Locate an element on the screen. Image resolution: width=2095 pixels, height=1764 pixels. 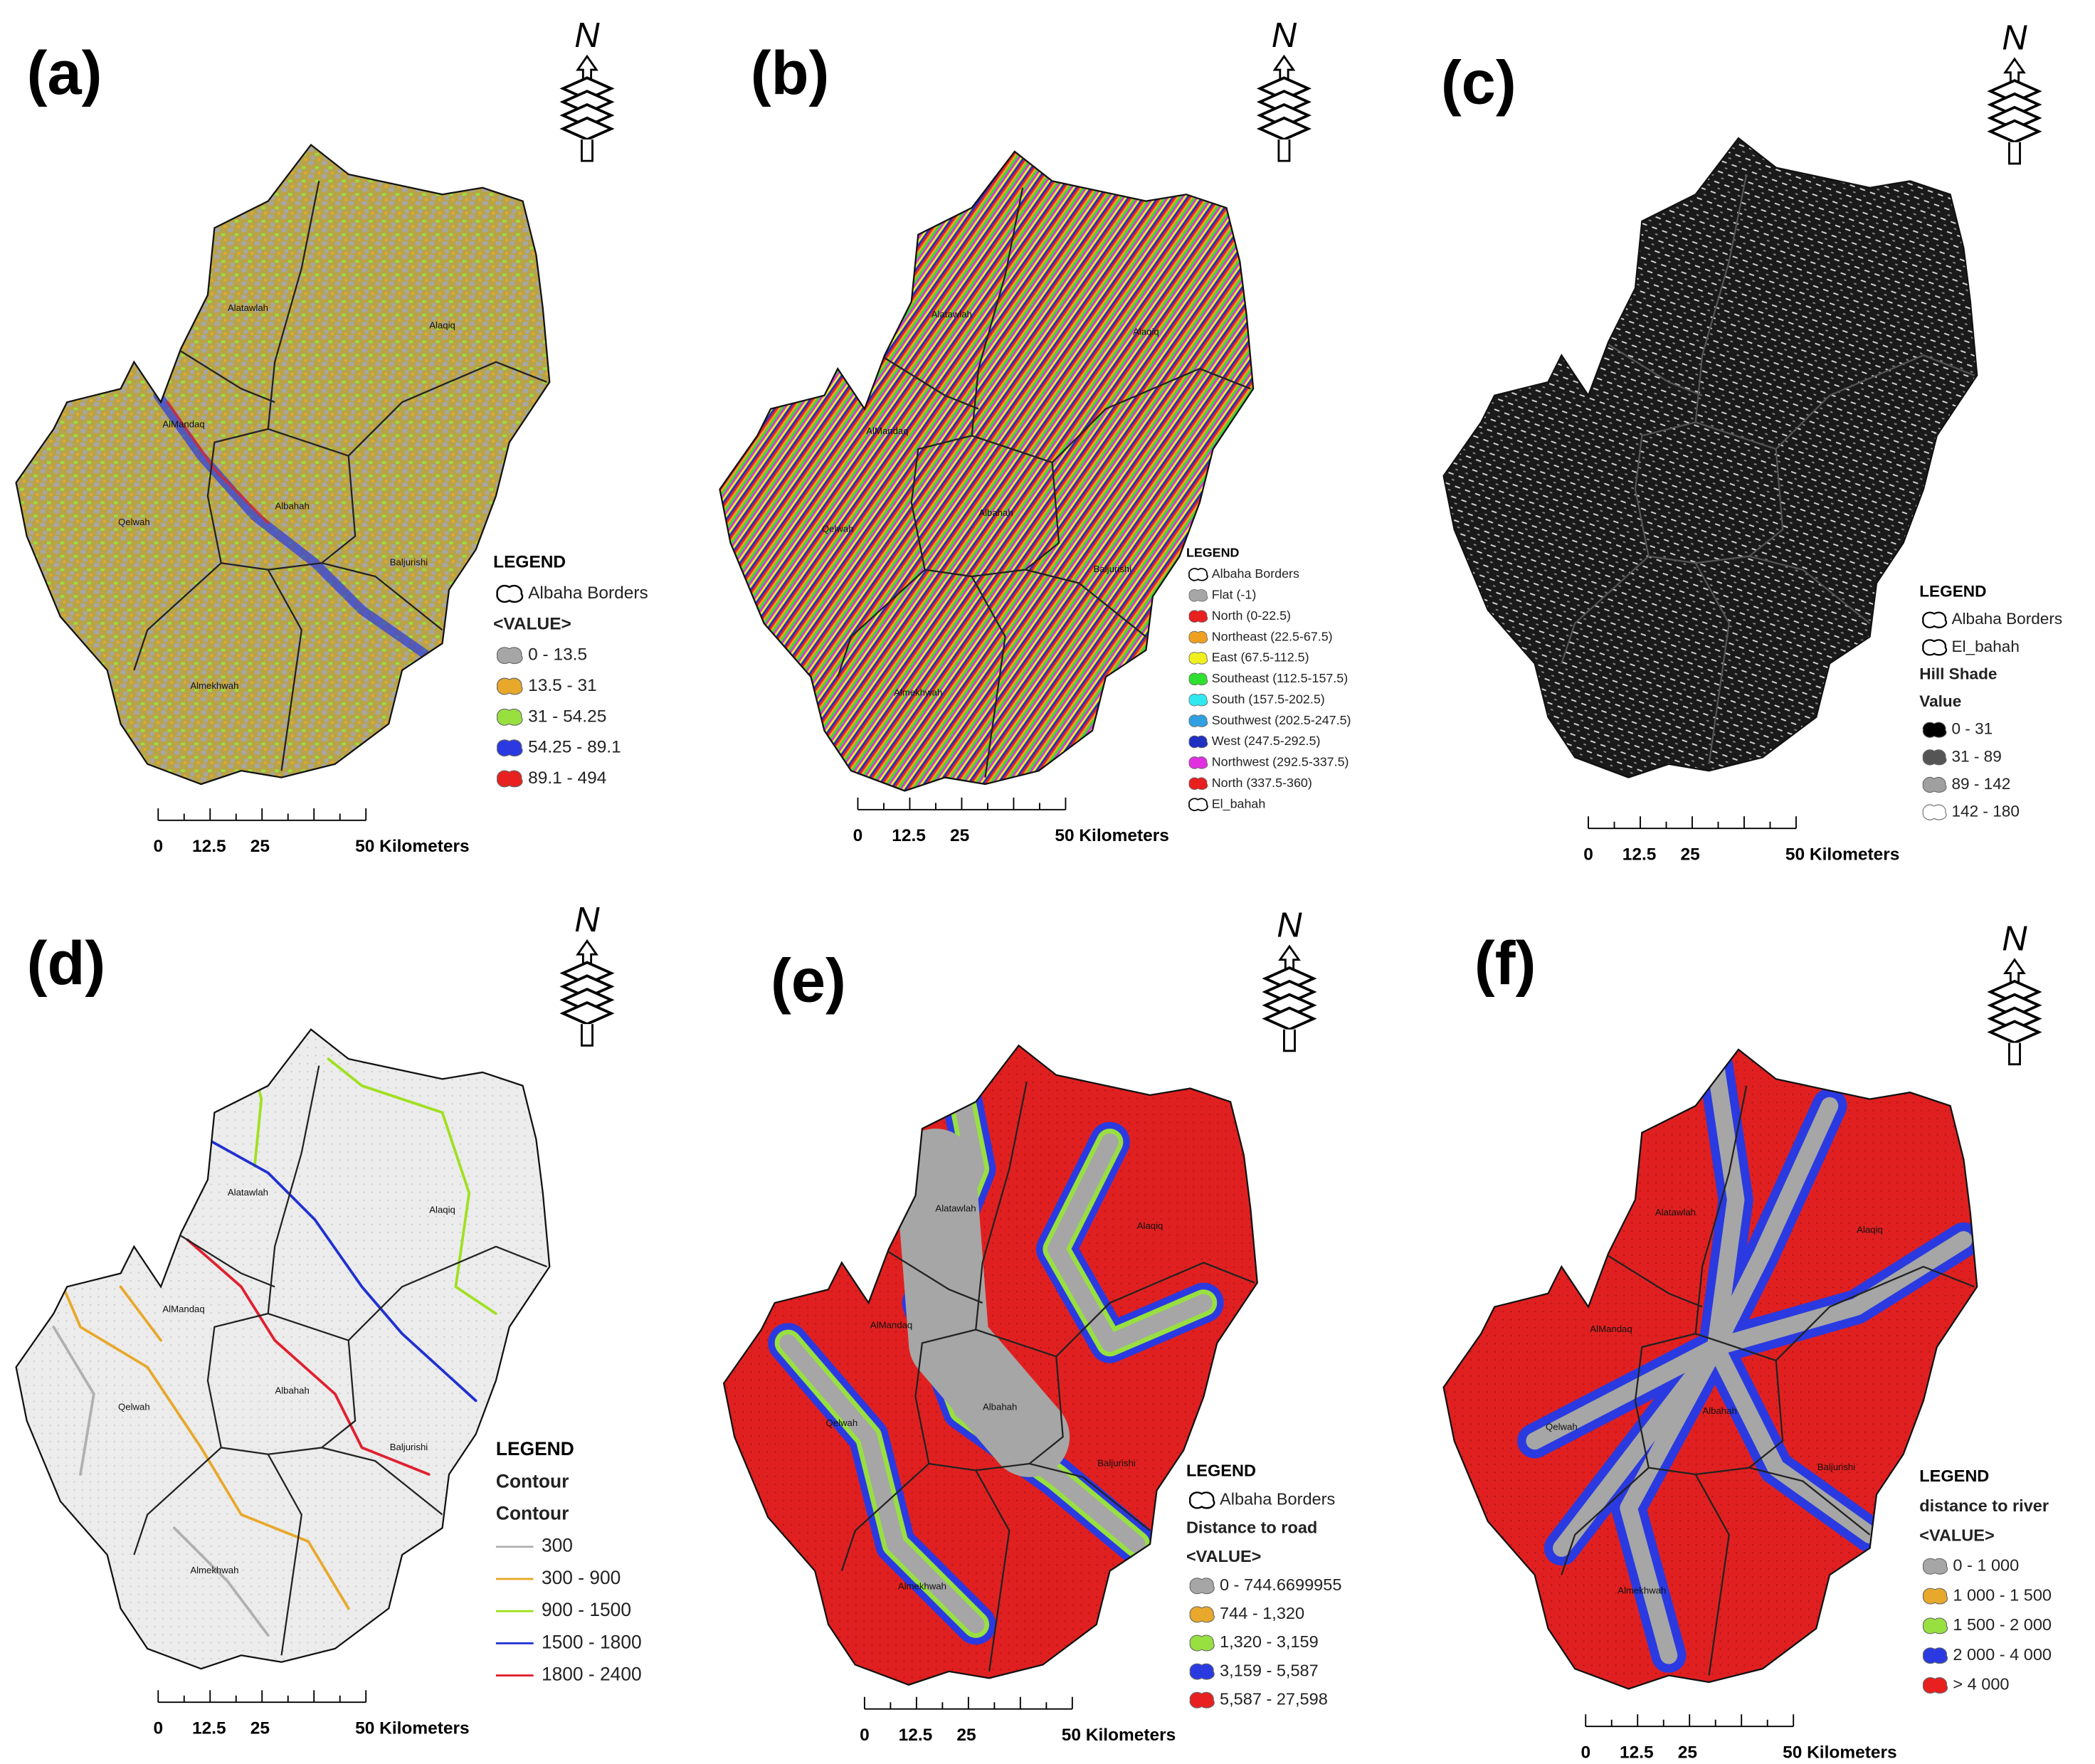
legend-label: Northeast (22.5-67.5) is located at coordinates (1272, 636).